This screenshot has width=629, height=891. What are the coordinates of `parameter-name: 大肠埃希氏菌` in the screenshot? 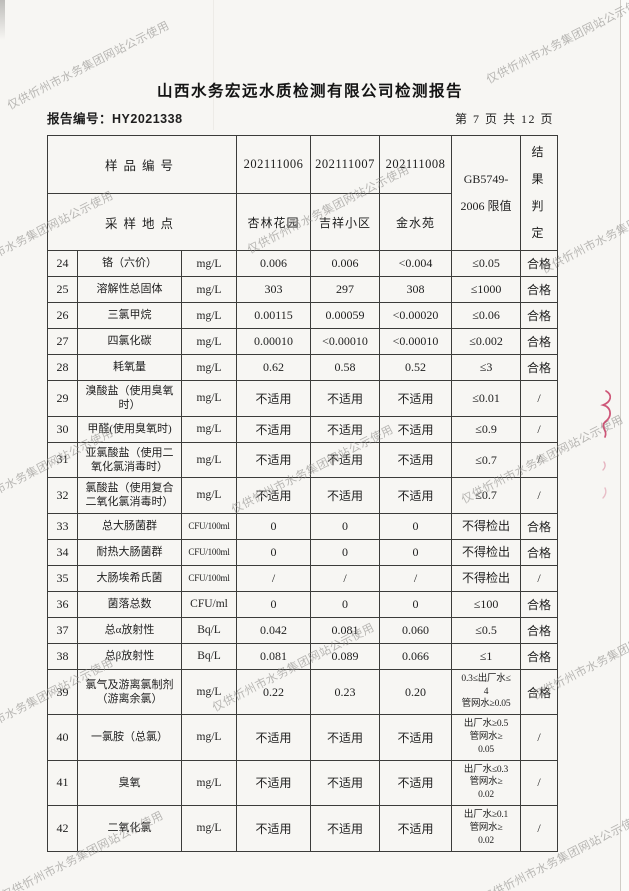 It's located at (129, 578).